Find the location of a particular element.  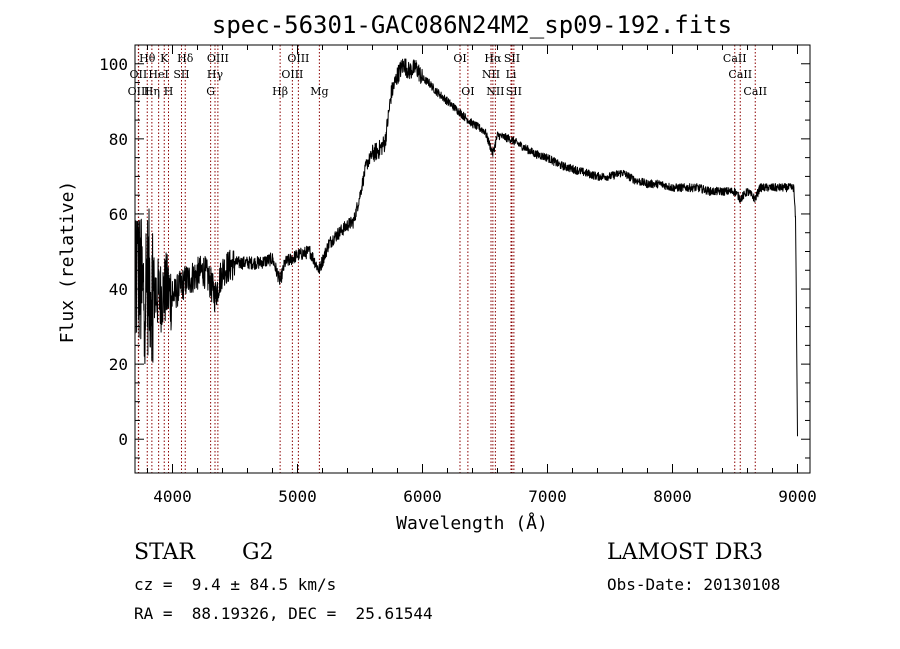

y-tick-label: 40 is located at coordinates (118, 289).